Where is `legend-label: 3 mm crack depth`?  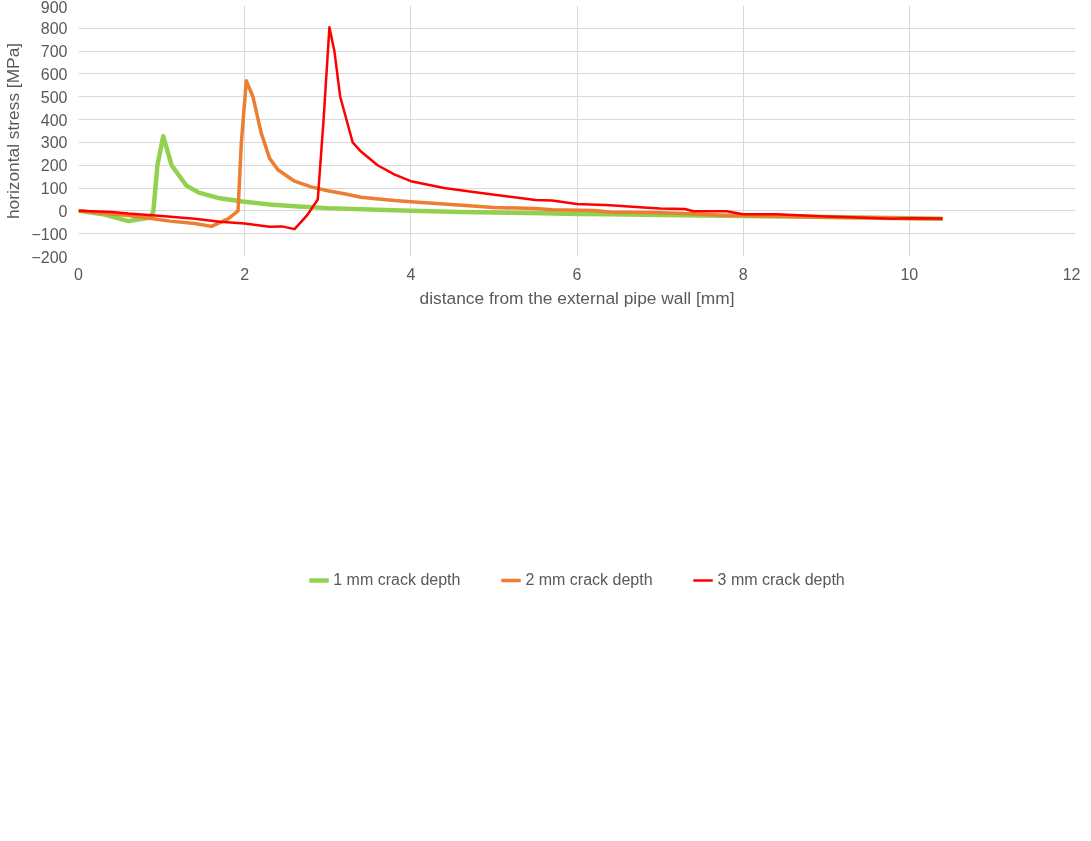 legend-label: 3 mm crack depth is located at coordinates (781, 580).